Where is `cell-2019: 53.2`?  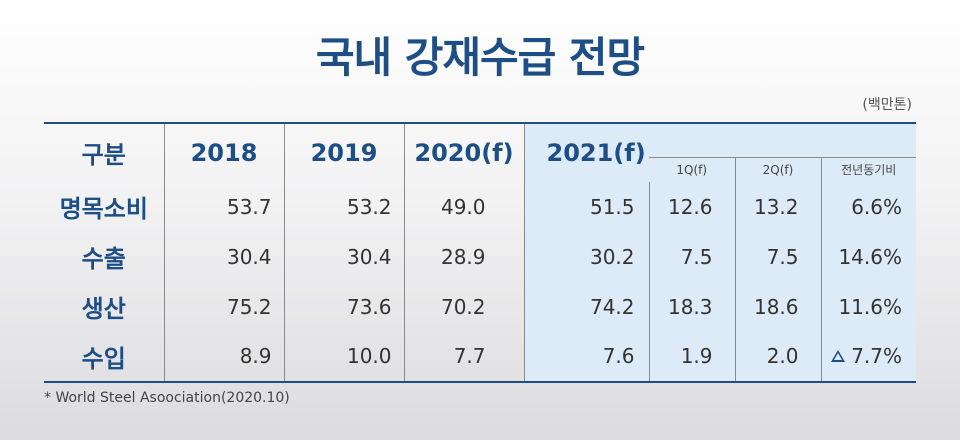 cell-2019: 53.2 is located at coordinates (344, 206).